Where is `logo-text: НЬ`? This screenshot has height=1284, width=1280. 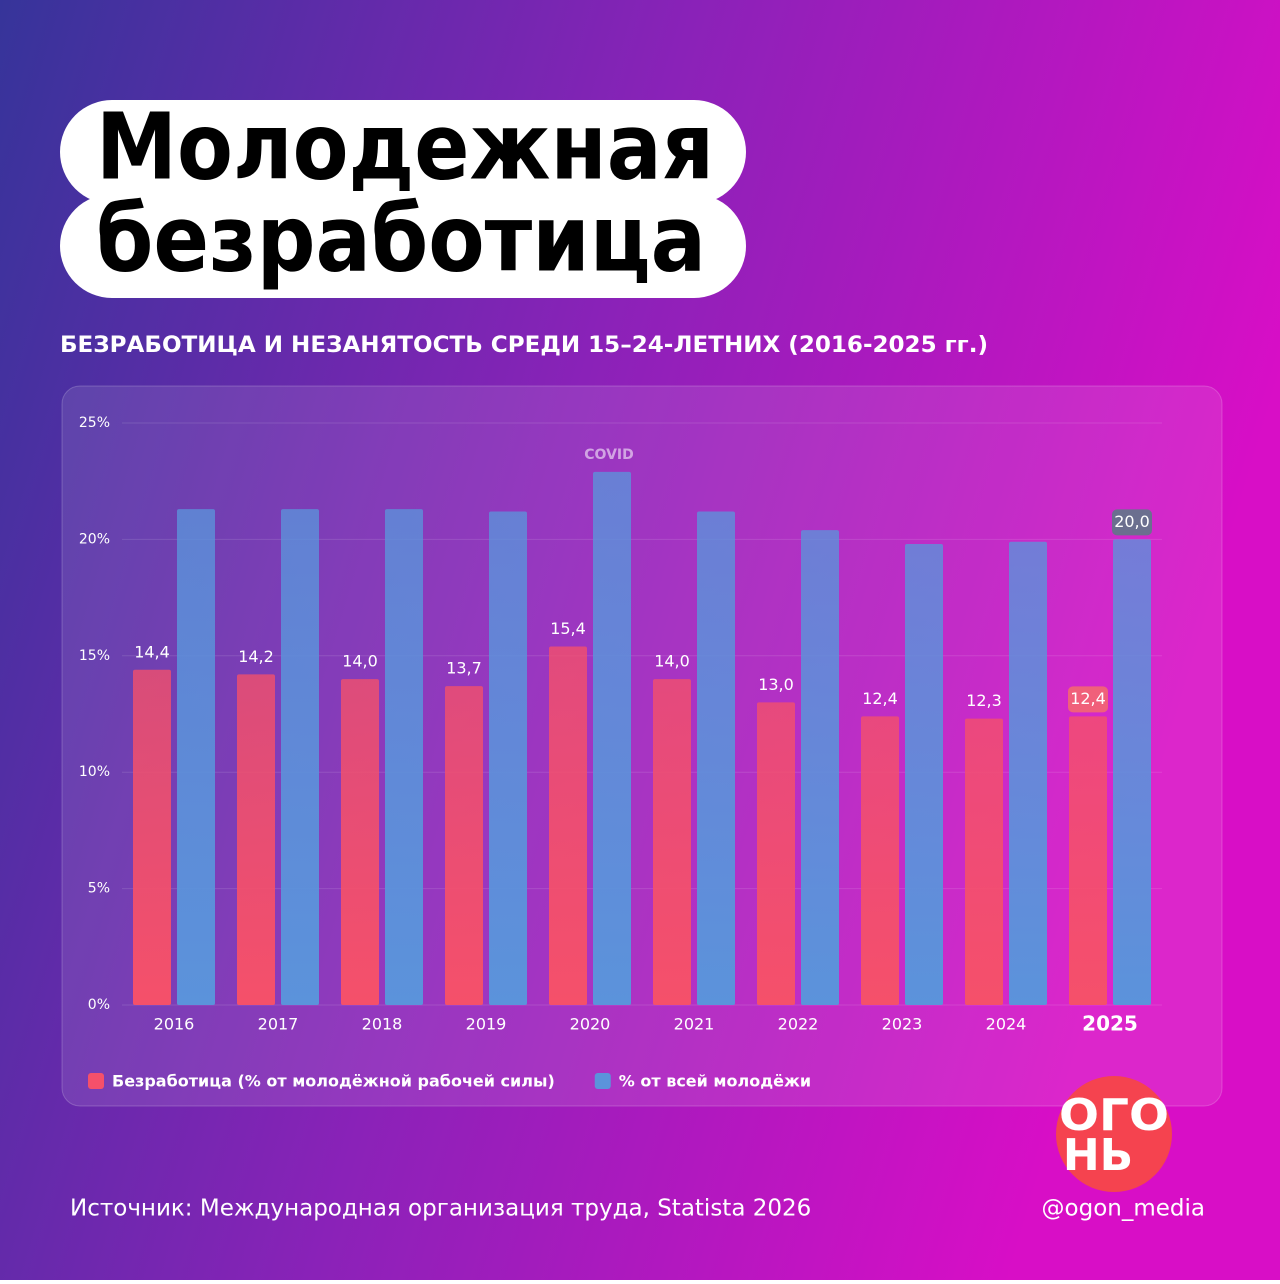
logo-text: НЬ is located at coordinates (1098, 1155).